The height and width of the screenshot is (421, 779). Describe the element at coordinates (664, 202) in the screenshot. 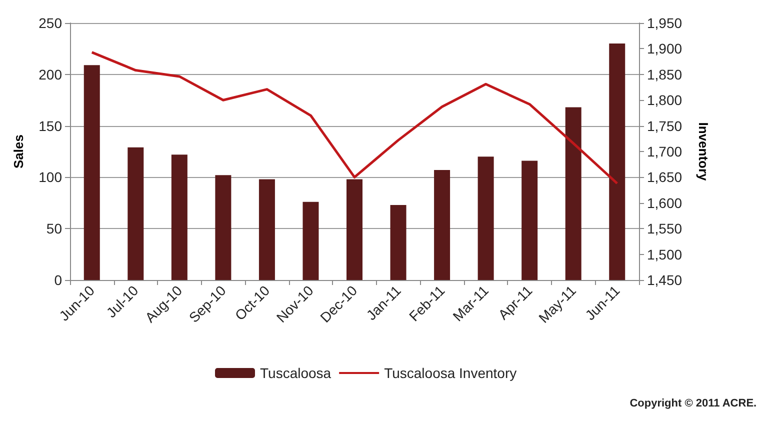

I see `y2-tick-label: 1,600` at that location.